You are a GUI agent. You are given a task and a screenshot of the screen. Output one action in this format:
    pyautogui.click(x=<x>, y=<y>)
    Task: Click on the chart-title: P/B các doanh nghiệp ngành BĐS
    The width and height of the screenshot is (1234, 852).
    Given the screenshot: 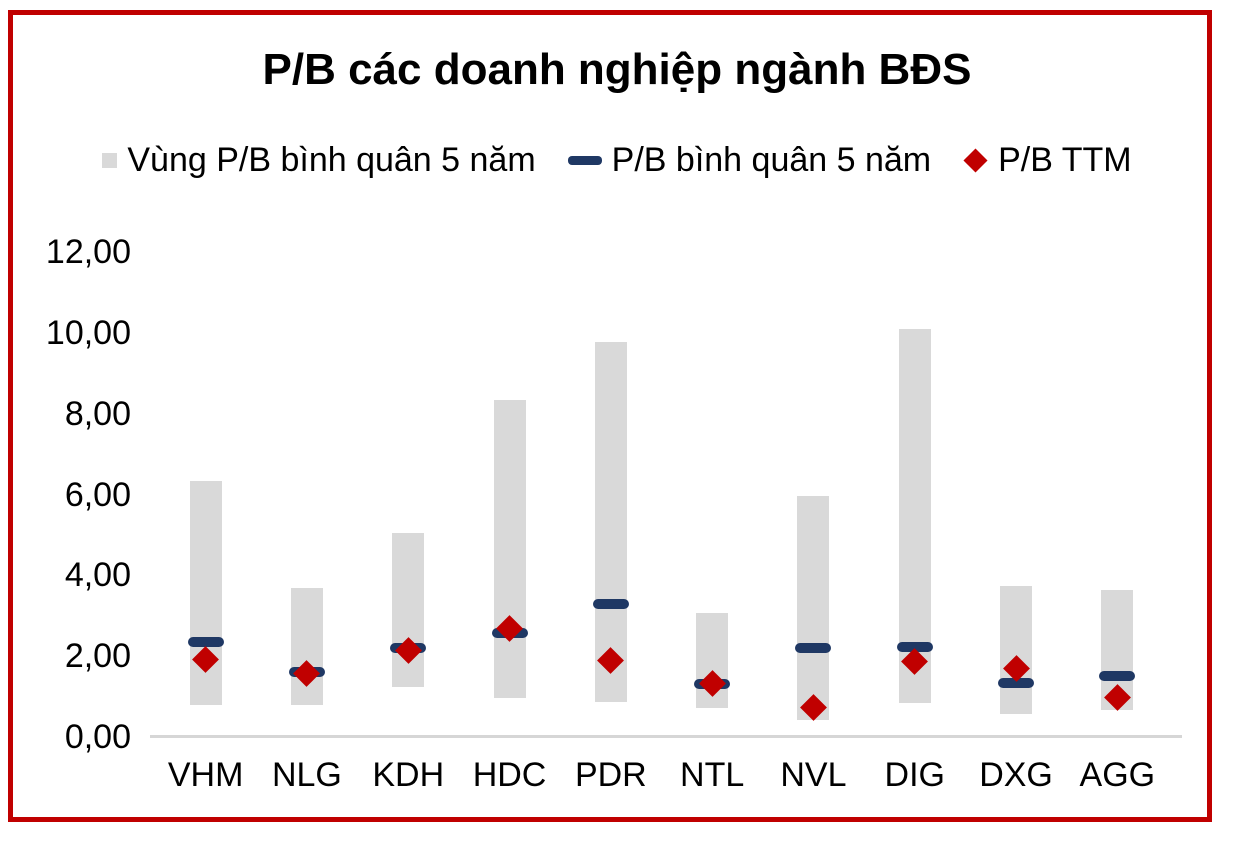 What is the action you would take?
    pyautogui.click(x=617, y=69)
    